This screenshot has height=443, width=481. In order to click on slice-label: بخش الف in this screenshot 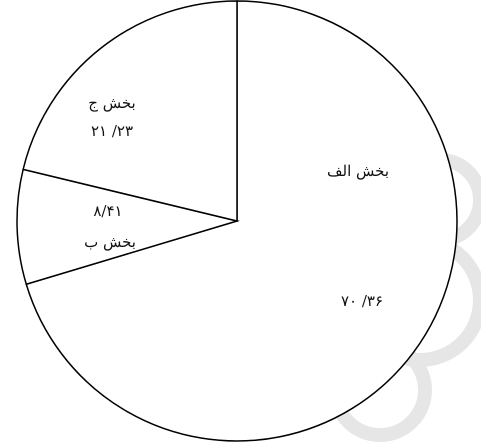, I will do `click(358, 171)`.